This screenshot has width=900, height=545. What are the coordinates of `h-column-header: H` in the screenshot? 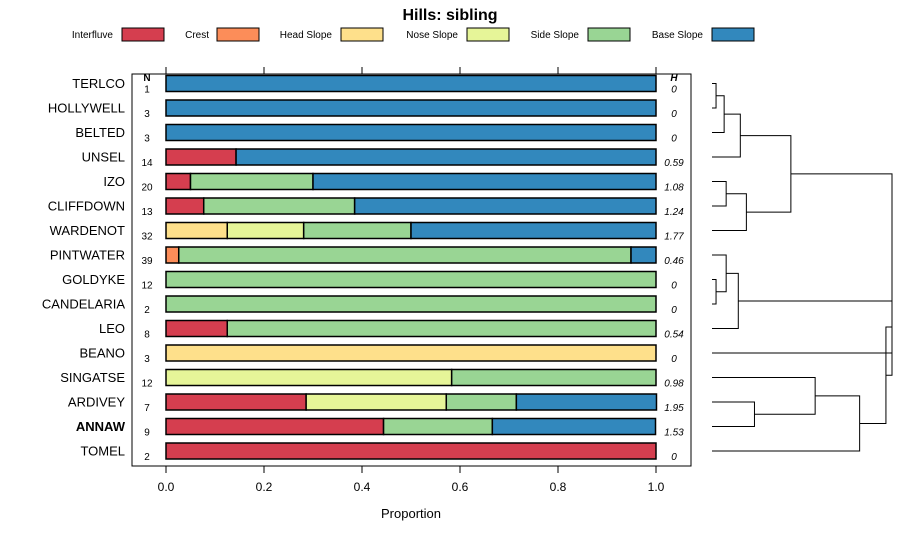 It's located at (674, 78).